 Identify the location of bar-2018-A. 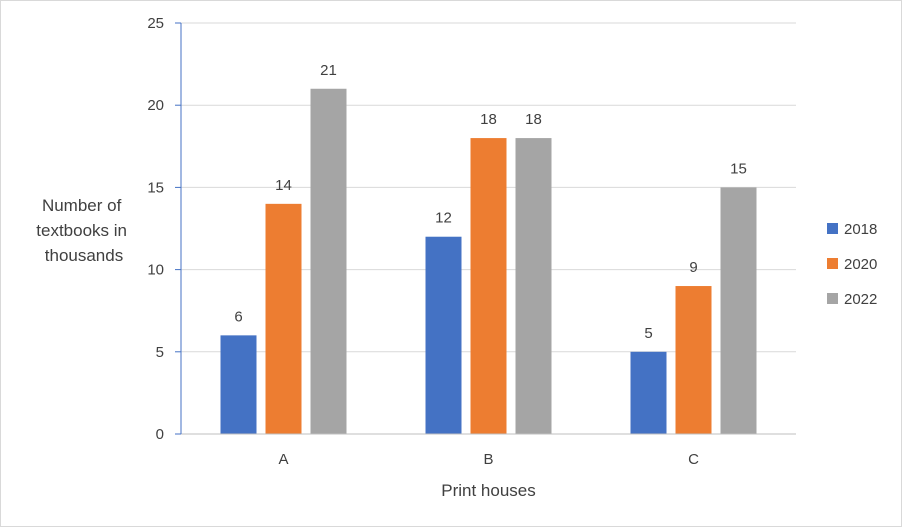
(238, 384).